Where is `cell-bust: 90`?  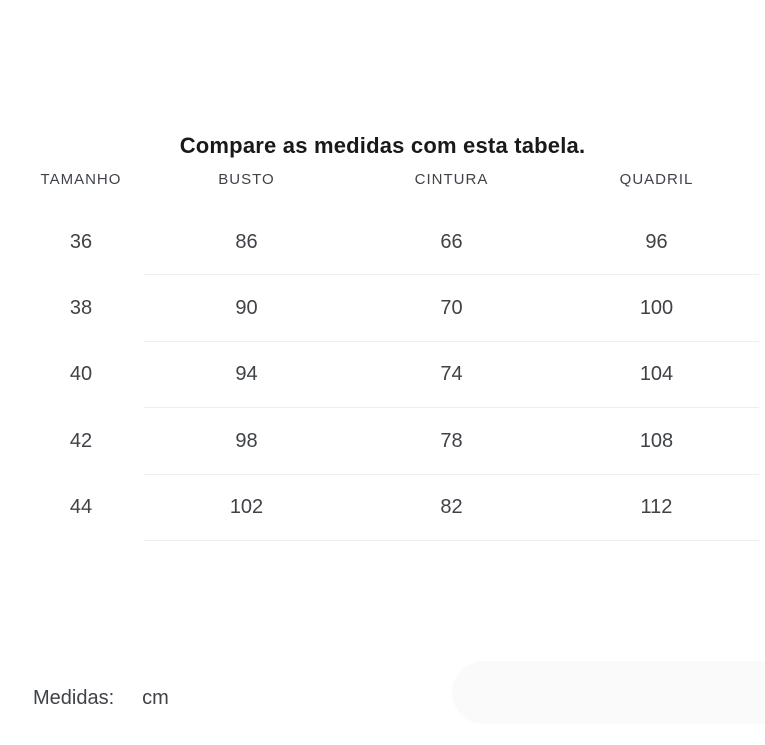 cell-bust: 90 is located at coordinates (246, 308).